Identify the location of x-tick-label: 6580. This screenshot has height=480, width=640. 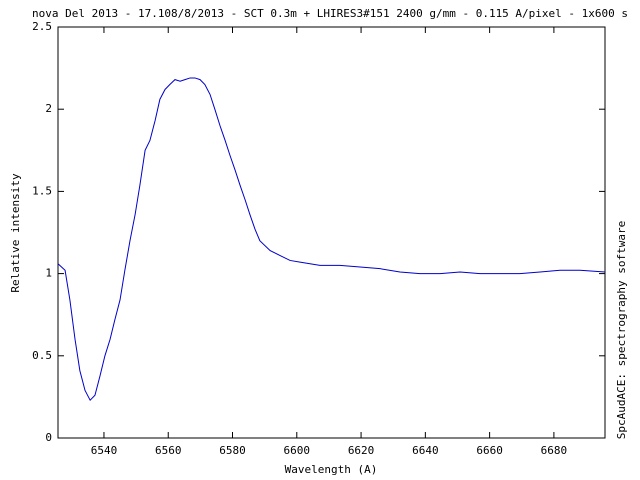
(232, 450).